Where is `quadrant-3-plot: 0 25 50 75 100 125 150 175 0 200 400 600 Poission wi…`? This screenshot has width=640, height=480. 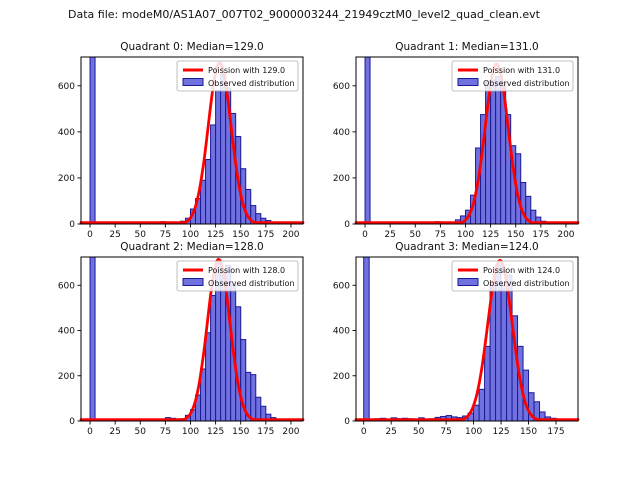
quadrant-3-plot: 0 25 50 75 100 125 150 175 0 200 400 600 Poission wi… is located at coordinates (456, 346).